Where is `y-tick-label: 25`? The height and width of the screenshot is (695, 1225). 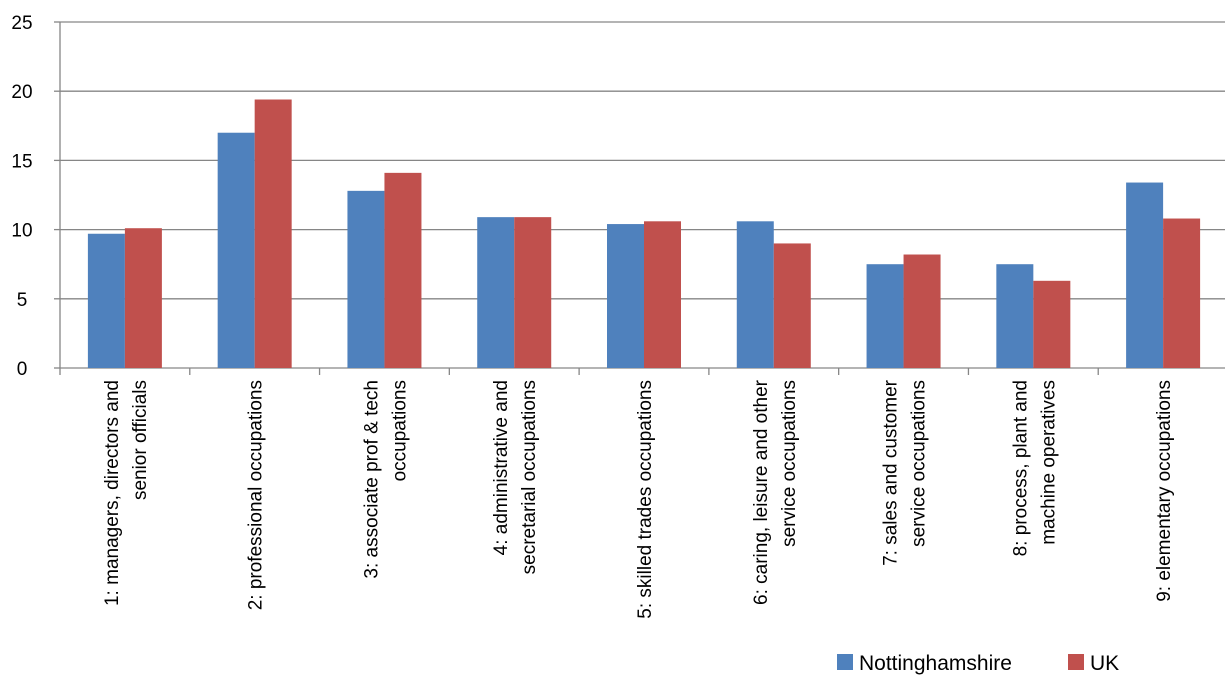
y-tick-label: 25 is located at coordinates (21, 23).